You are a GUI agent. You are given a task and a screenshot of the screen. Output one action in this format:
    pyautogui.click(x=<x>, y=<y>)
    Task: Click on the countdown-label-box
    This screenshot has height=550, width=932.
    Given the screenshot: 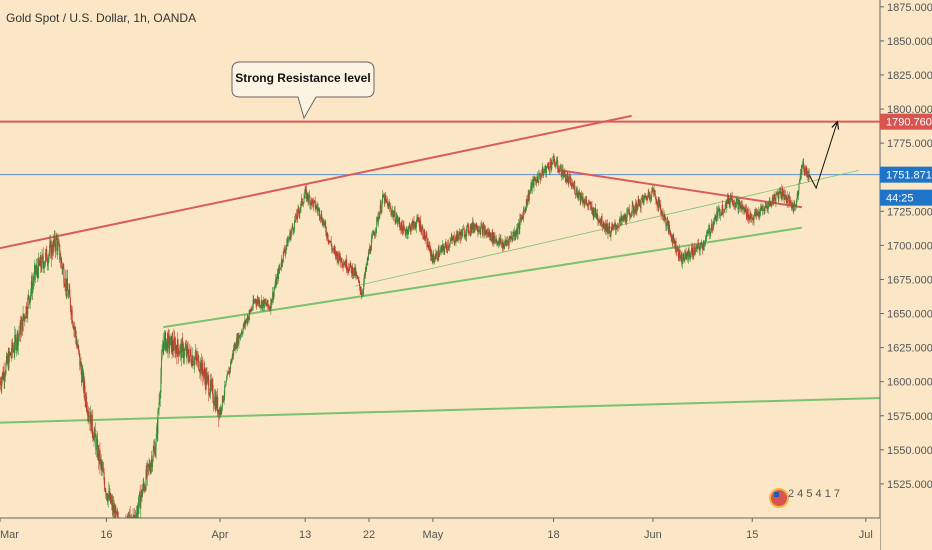 What is the action you would take?
    pyautogui.click(x=906, y=197)
    